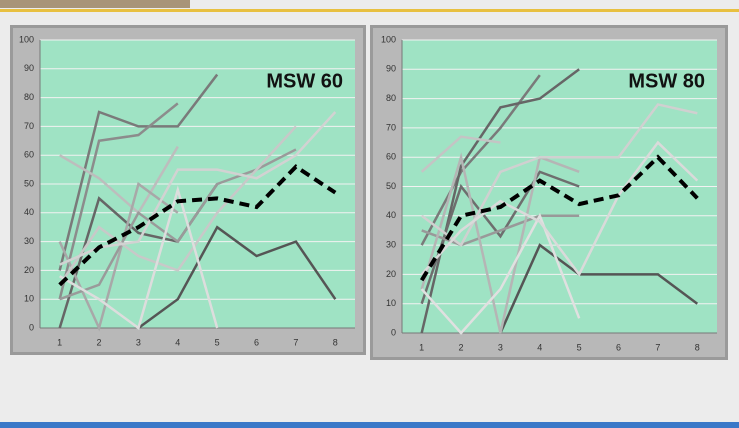 The height and width of the screenshot is (428, 739). I want to click on chart-title: MSW 80, so click(666, 81).